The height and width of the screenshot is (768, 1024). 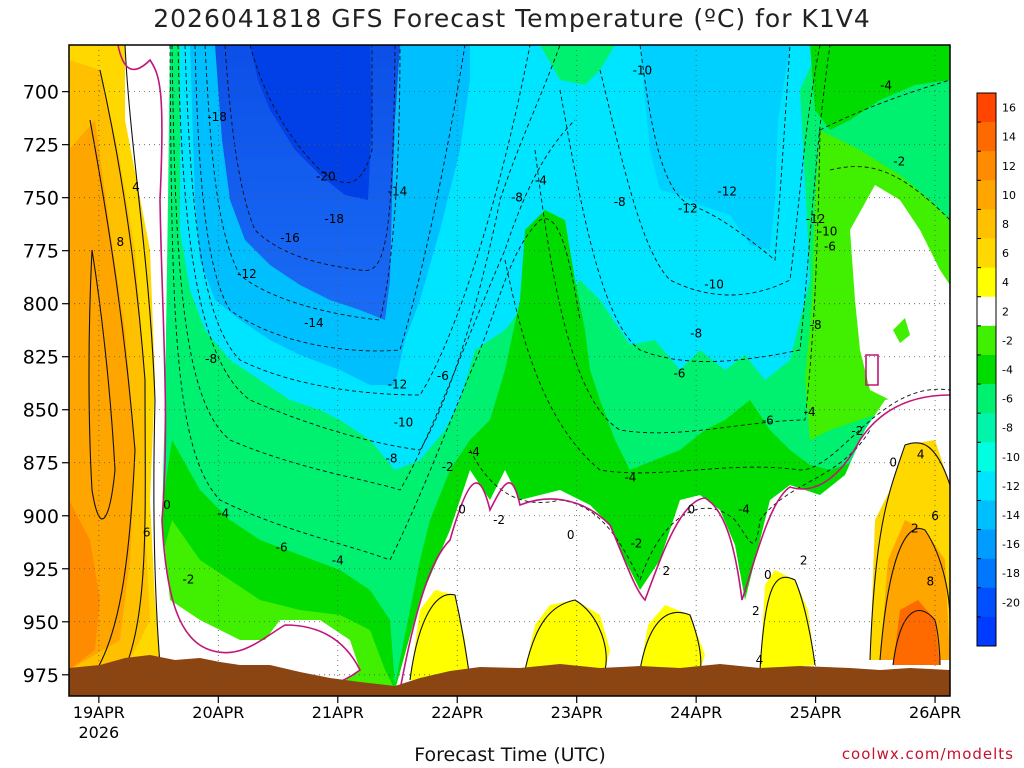 I want to click on y-axis: 700 725 750 775 800 825 850 875 900 925 950 975, so click(x=46, y=384).